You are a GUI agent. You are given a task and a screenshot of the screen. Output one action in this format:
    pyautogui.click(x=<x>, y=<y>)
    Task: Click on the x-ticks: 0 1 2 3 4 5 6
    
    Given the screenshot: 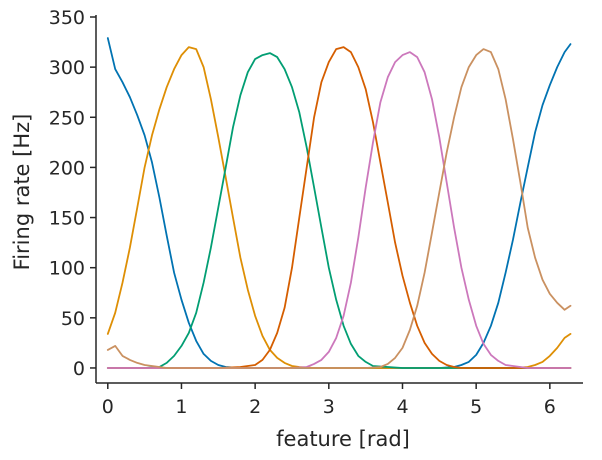 What is the action you would take?
    pyautogui.click(x=329, y=400)
    